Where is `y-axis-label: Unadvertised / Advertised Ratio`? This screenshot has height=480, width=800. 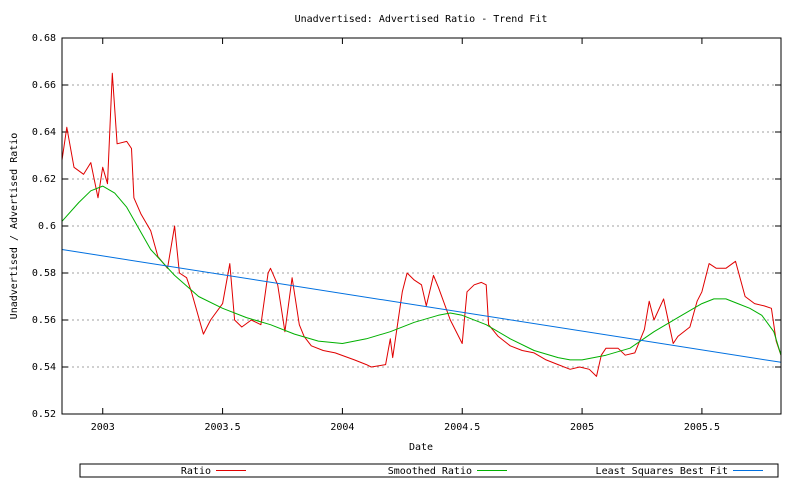 y-axis-label: Unadvertised / Advertised Ratio is located at coordinates (14, 226).